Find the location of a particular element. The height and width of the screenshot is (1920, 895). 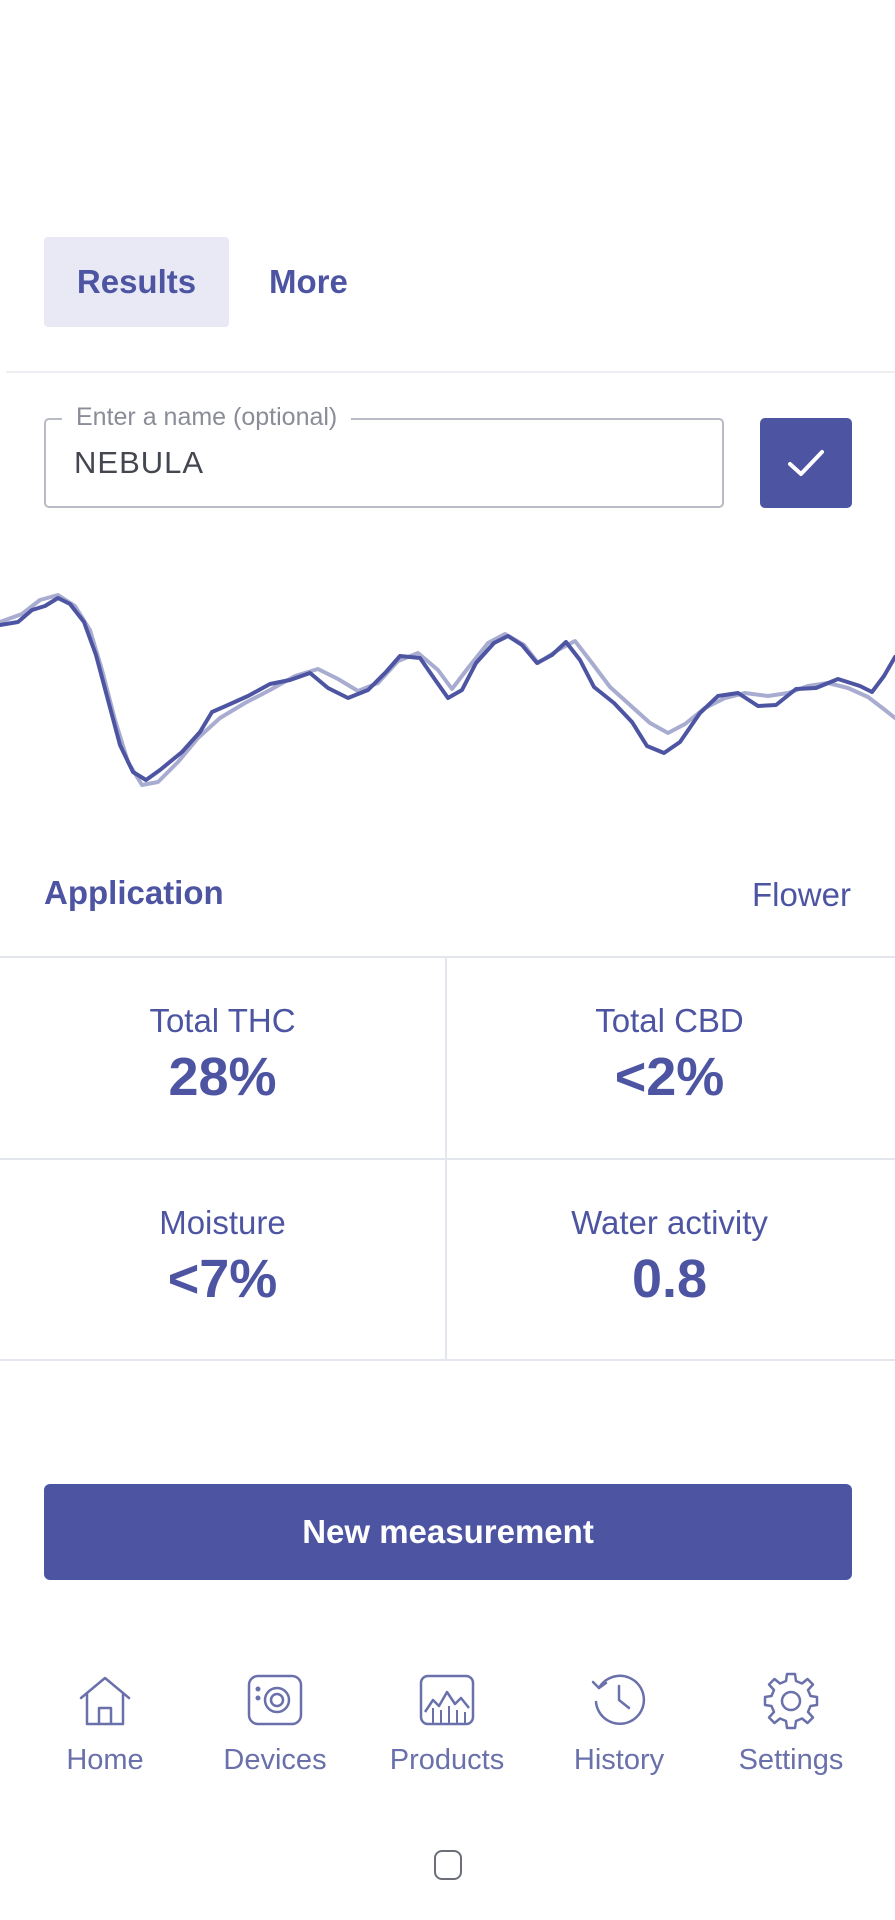

metric-moisture: Moisture <7% is located at coordinates (222, 1260).